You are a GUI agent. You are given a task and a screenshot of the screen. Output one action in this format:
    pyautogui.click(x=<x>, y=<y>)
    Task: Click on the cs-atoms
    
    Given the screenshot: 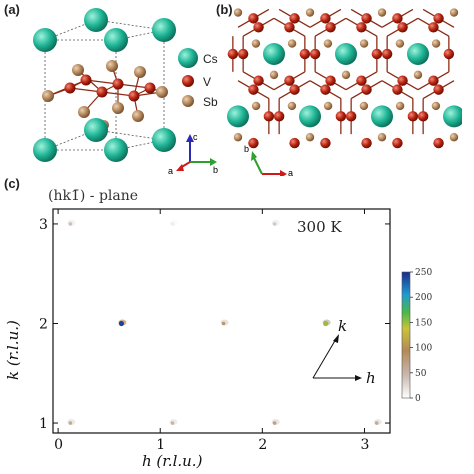 What is the action you would take?
    pyautogui.click(x=104, y=85)
    